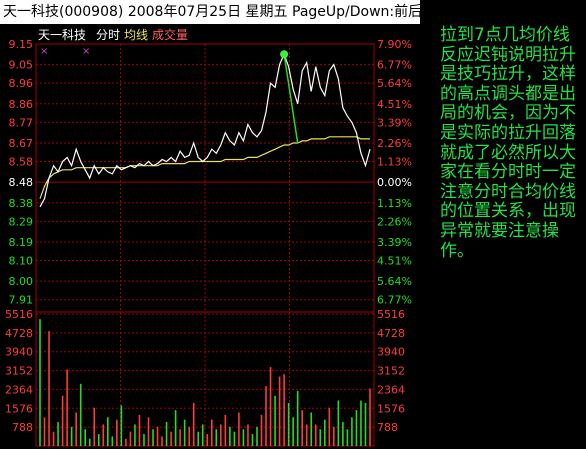  I want to click on legend-stock-name: 天一科技, so click(62, 35).